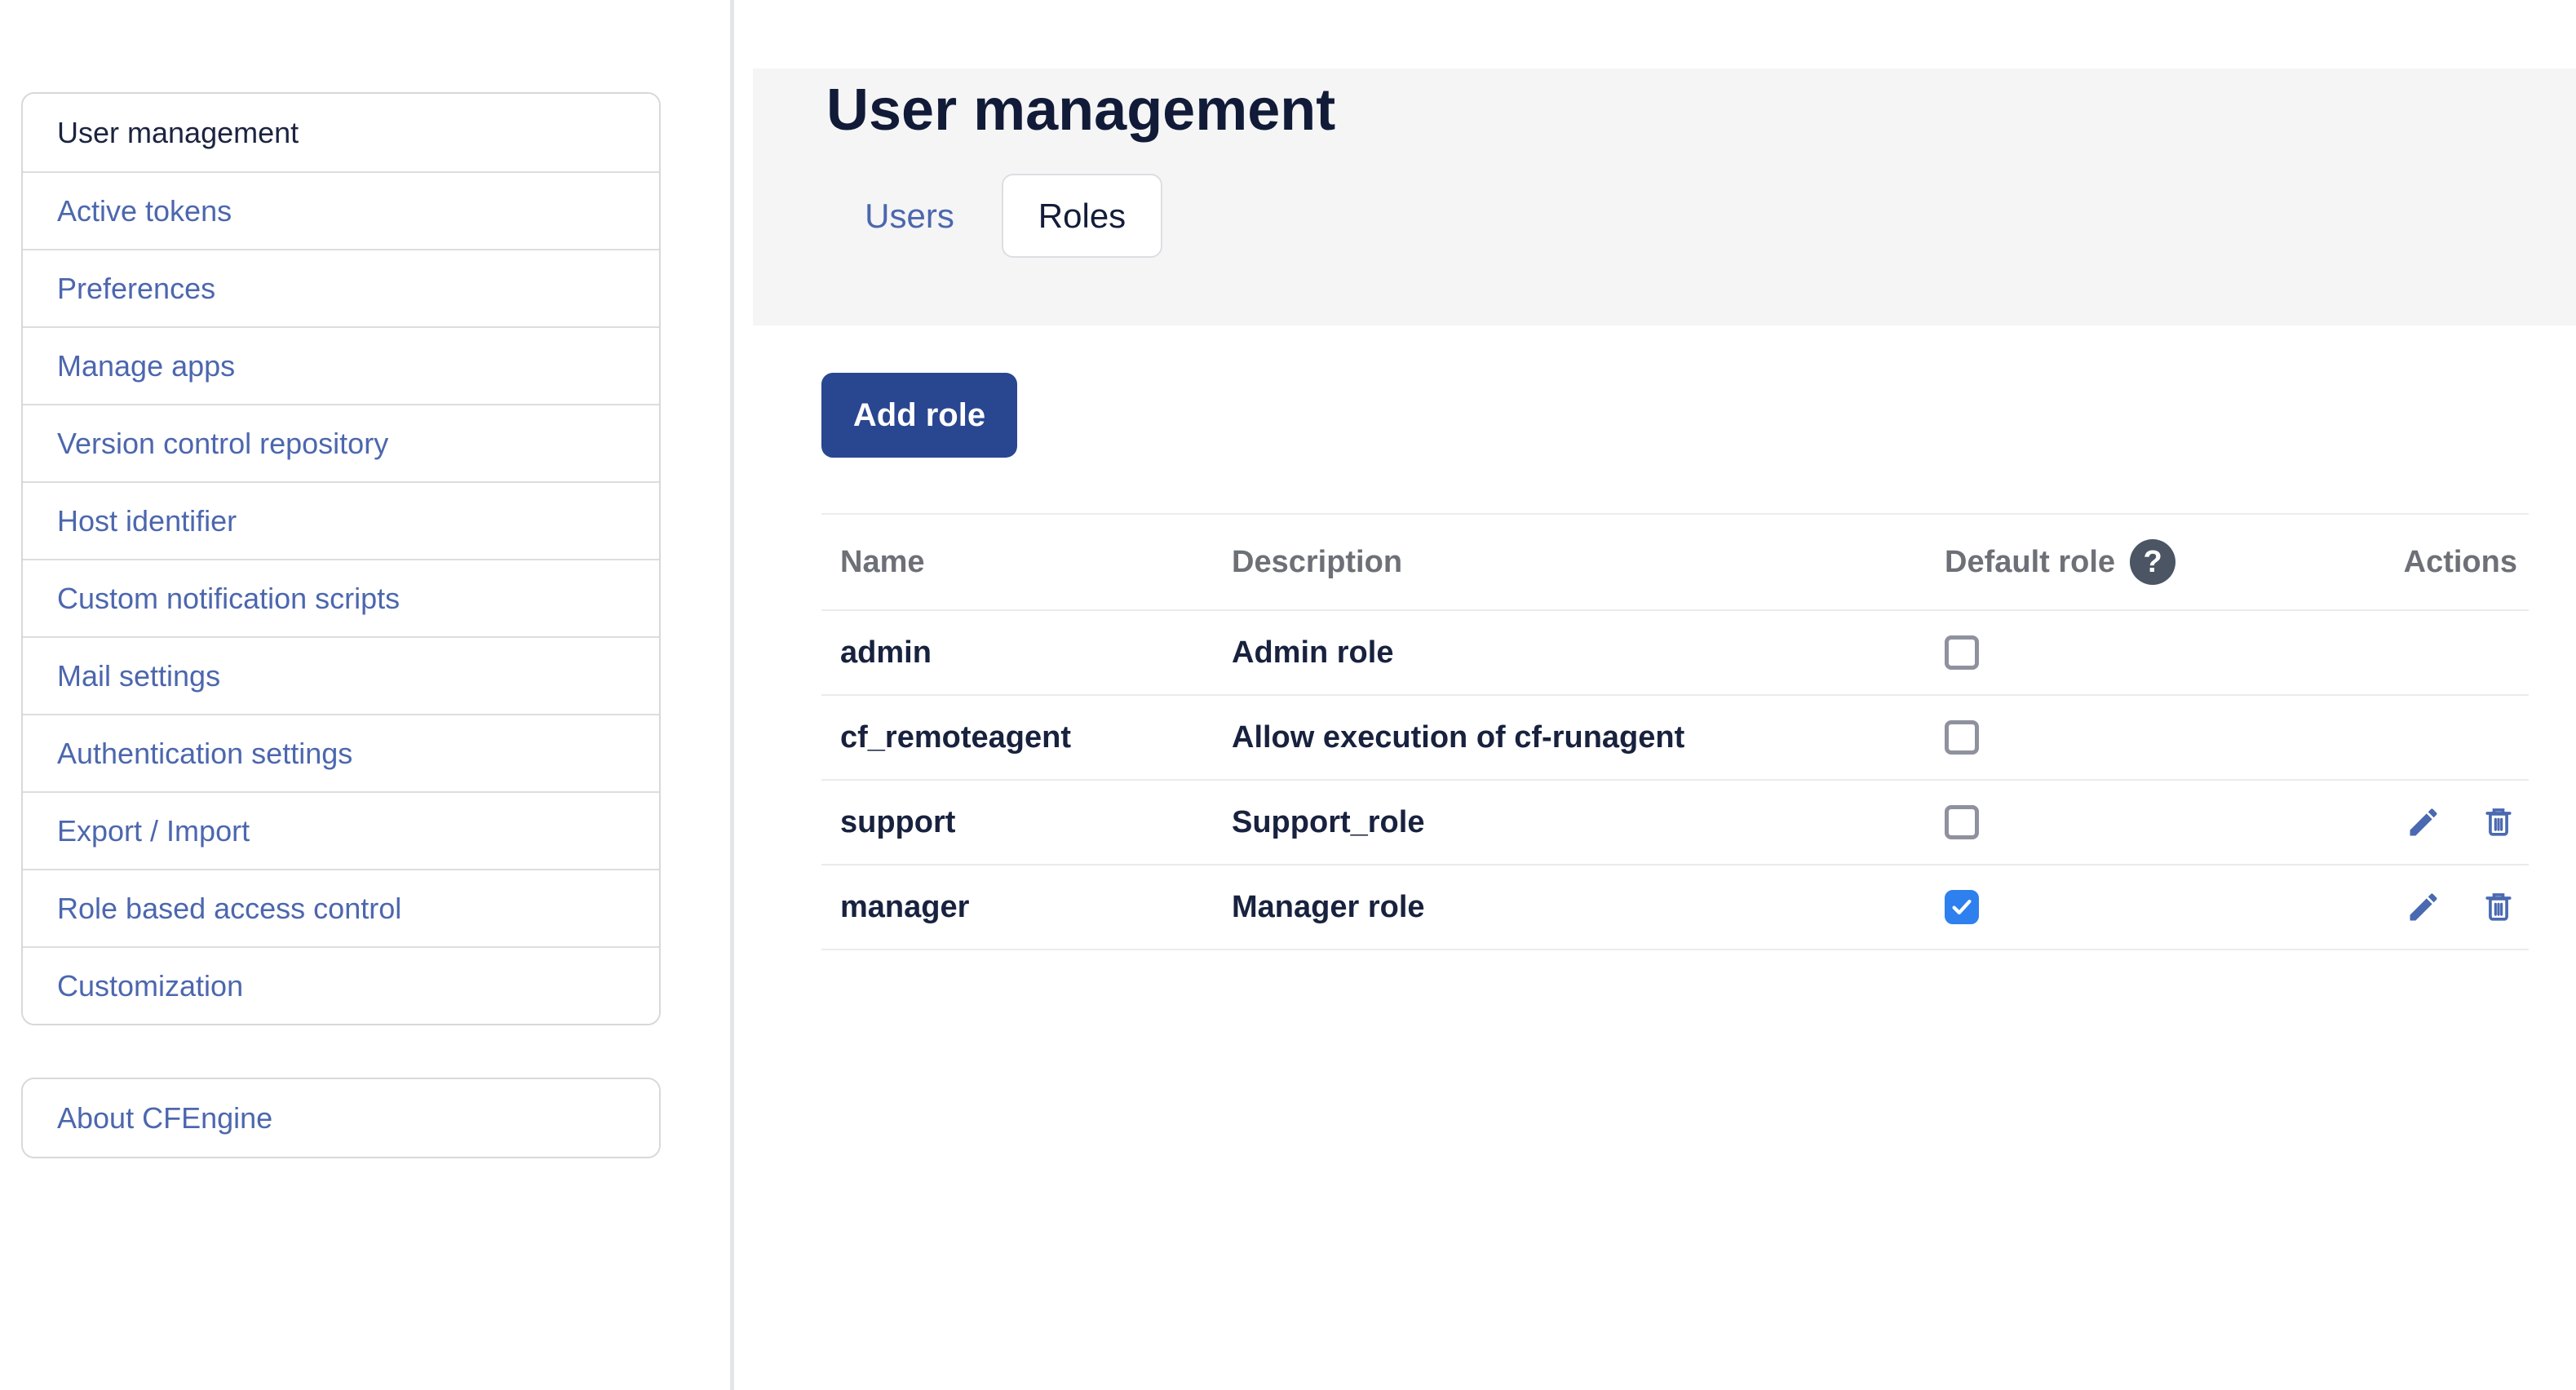 The image size is (2576, 1390). Describe the element at coordinates (909, 215) in the screenshot. I see `tab-users: Users` at that location.